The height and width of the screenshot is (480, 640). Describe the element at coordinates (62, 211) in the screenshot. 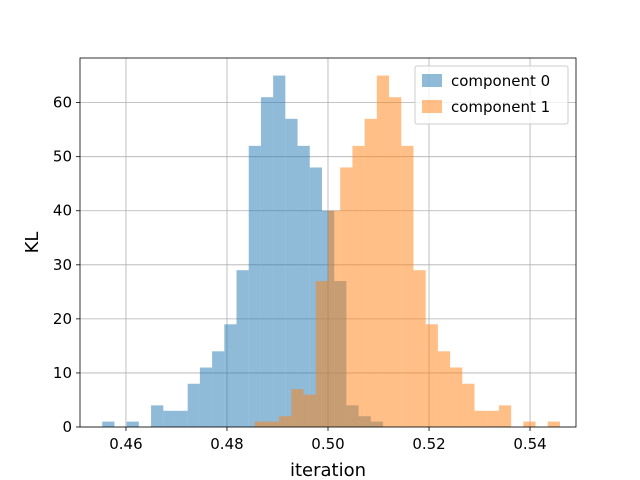

I see `y-tick-label: 40` at that location.